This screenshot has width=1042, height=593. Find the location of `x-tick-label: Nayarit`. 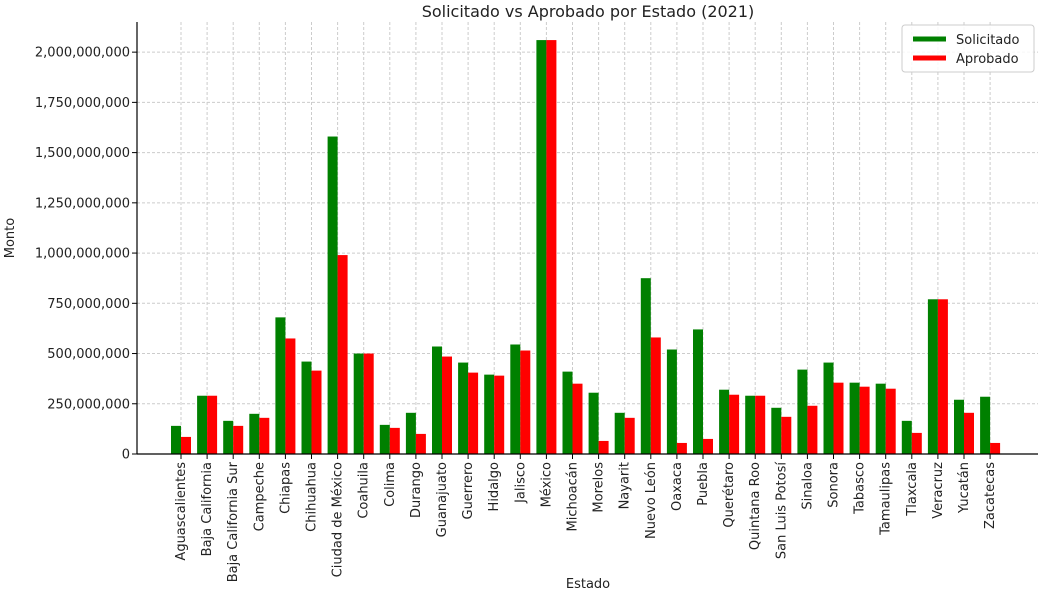

x-tick-label: Nayarit is located at coordinates (625, 485).